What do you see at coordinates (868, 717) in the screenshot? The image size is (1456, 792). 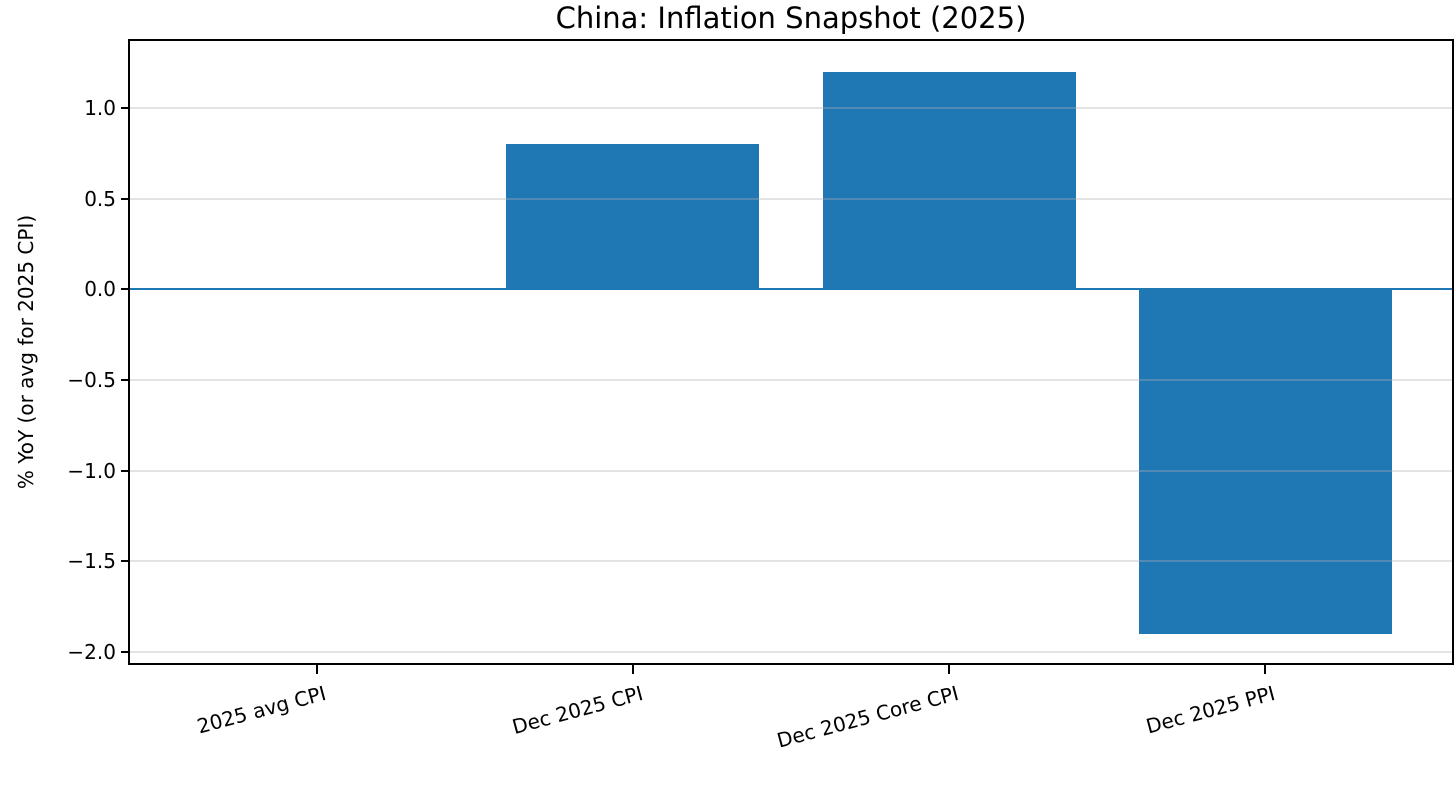 I see `x-tick-label-dec-2025-core-cpi: Dec 2025 Core CPI` at bounding box center [868, 717].